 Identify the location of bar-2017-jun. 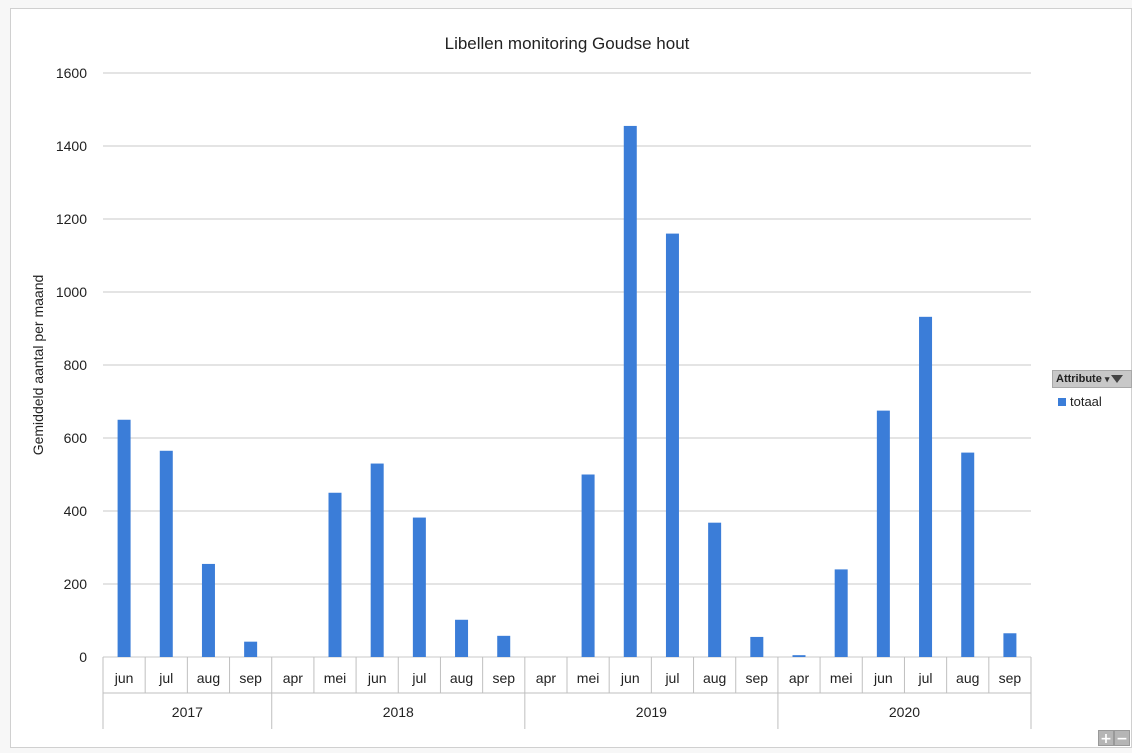
(124, 538).